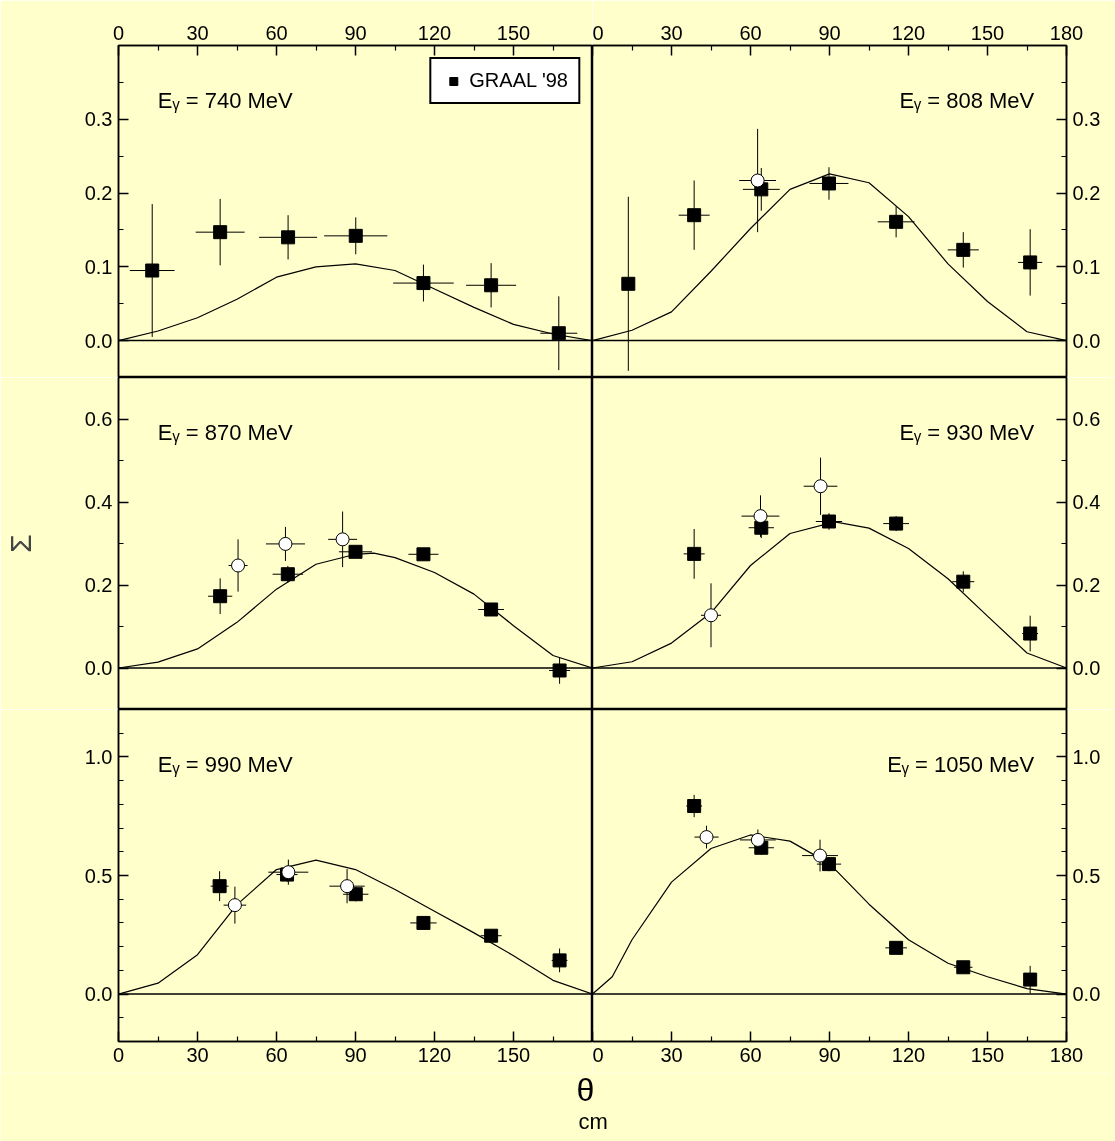 Image resolution: width=1115 pixels, height=1141 pixels. What do you see at coordinates (518, 80) in the screenshot?
I see `legend-label: GRAAL '98` at bounding box center [518, 80].